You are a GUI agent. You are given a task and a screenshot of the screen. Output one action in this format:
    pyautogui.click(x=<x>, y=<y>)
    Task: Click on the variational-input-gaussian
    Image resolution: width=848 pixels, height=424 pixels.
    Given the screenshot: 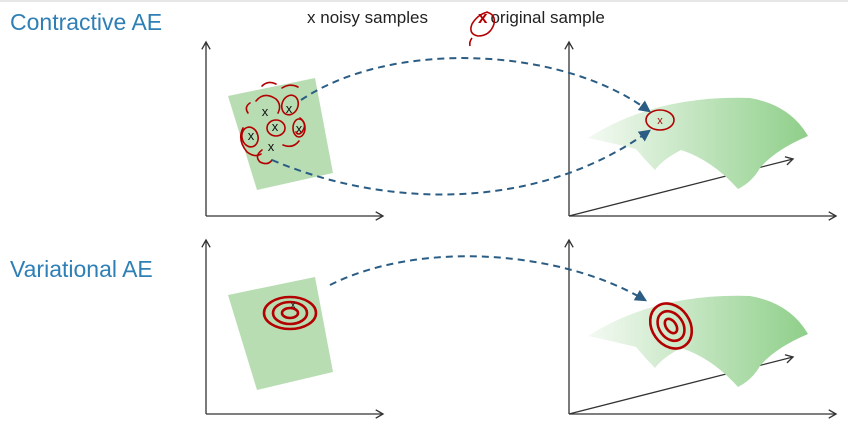 What is the action you would take?
    pyautogui.click(x=290, y=313)
    